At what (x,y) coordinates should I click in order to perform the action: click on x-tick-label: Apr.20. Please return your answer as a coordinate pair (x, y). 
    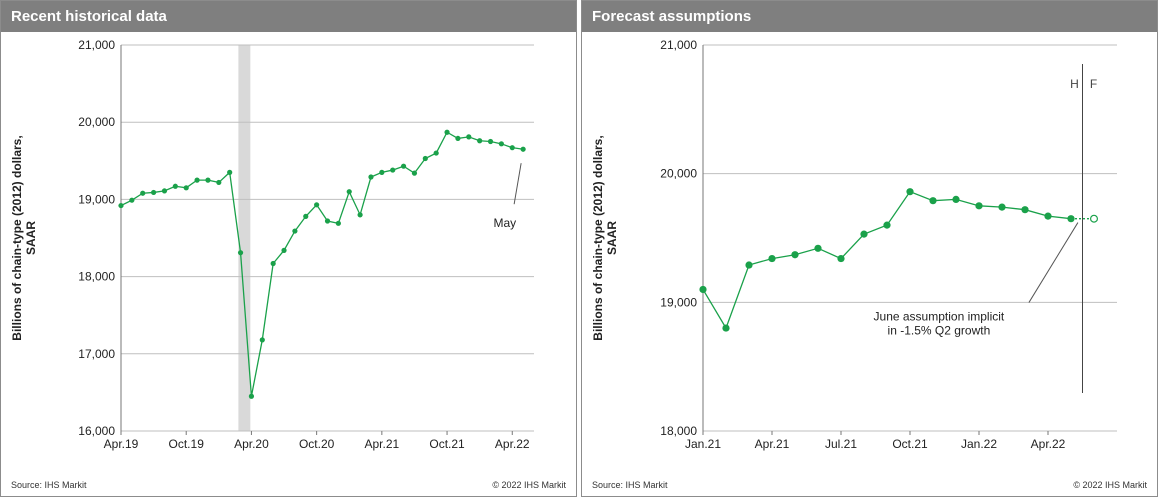
    Looking at the image, I should click on (251, 444).